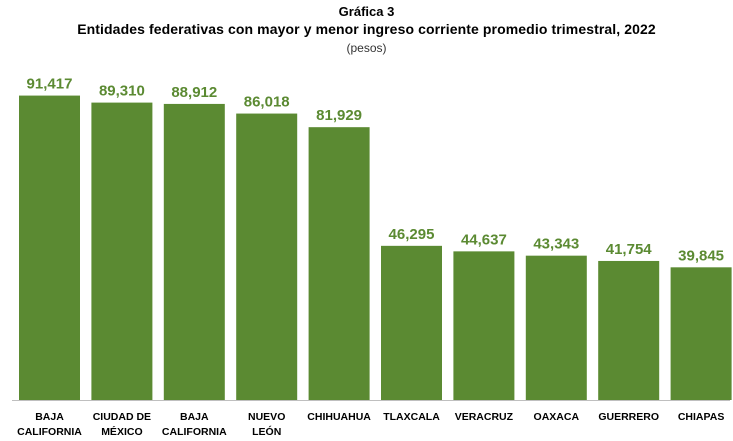 This screenshot has height=441, width=733. Describe the element at coordinates (194, 92) in the screenshot. I see `value-label-2: 88,912` at that location.